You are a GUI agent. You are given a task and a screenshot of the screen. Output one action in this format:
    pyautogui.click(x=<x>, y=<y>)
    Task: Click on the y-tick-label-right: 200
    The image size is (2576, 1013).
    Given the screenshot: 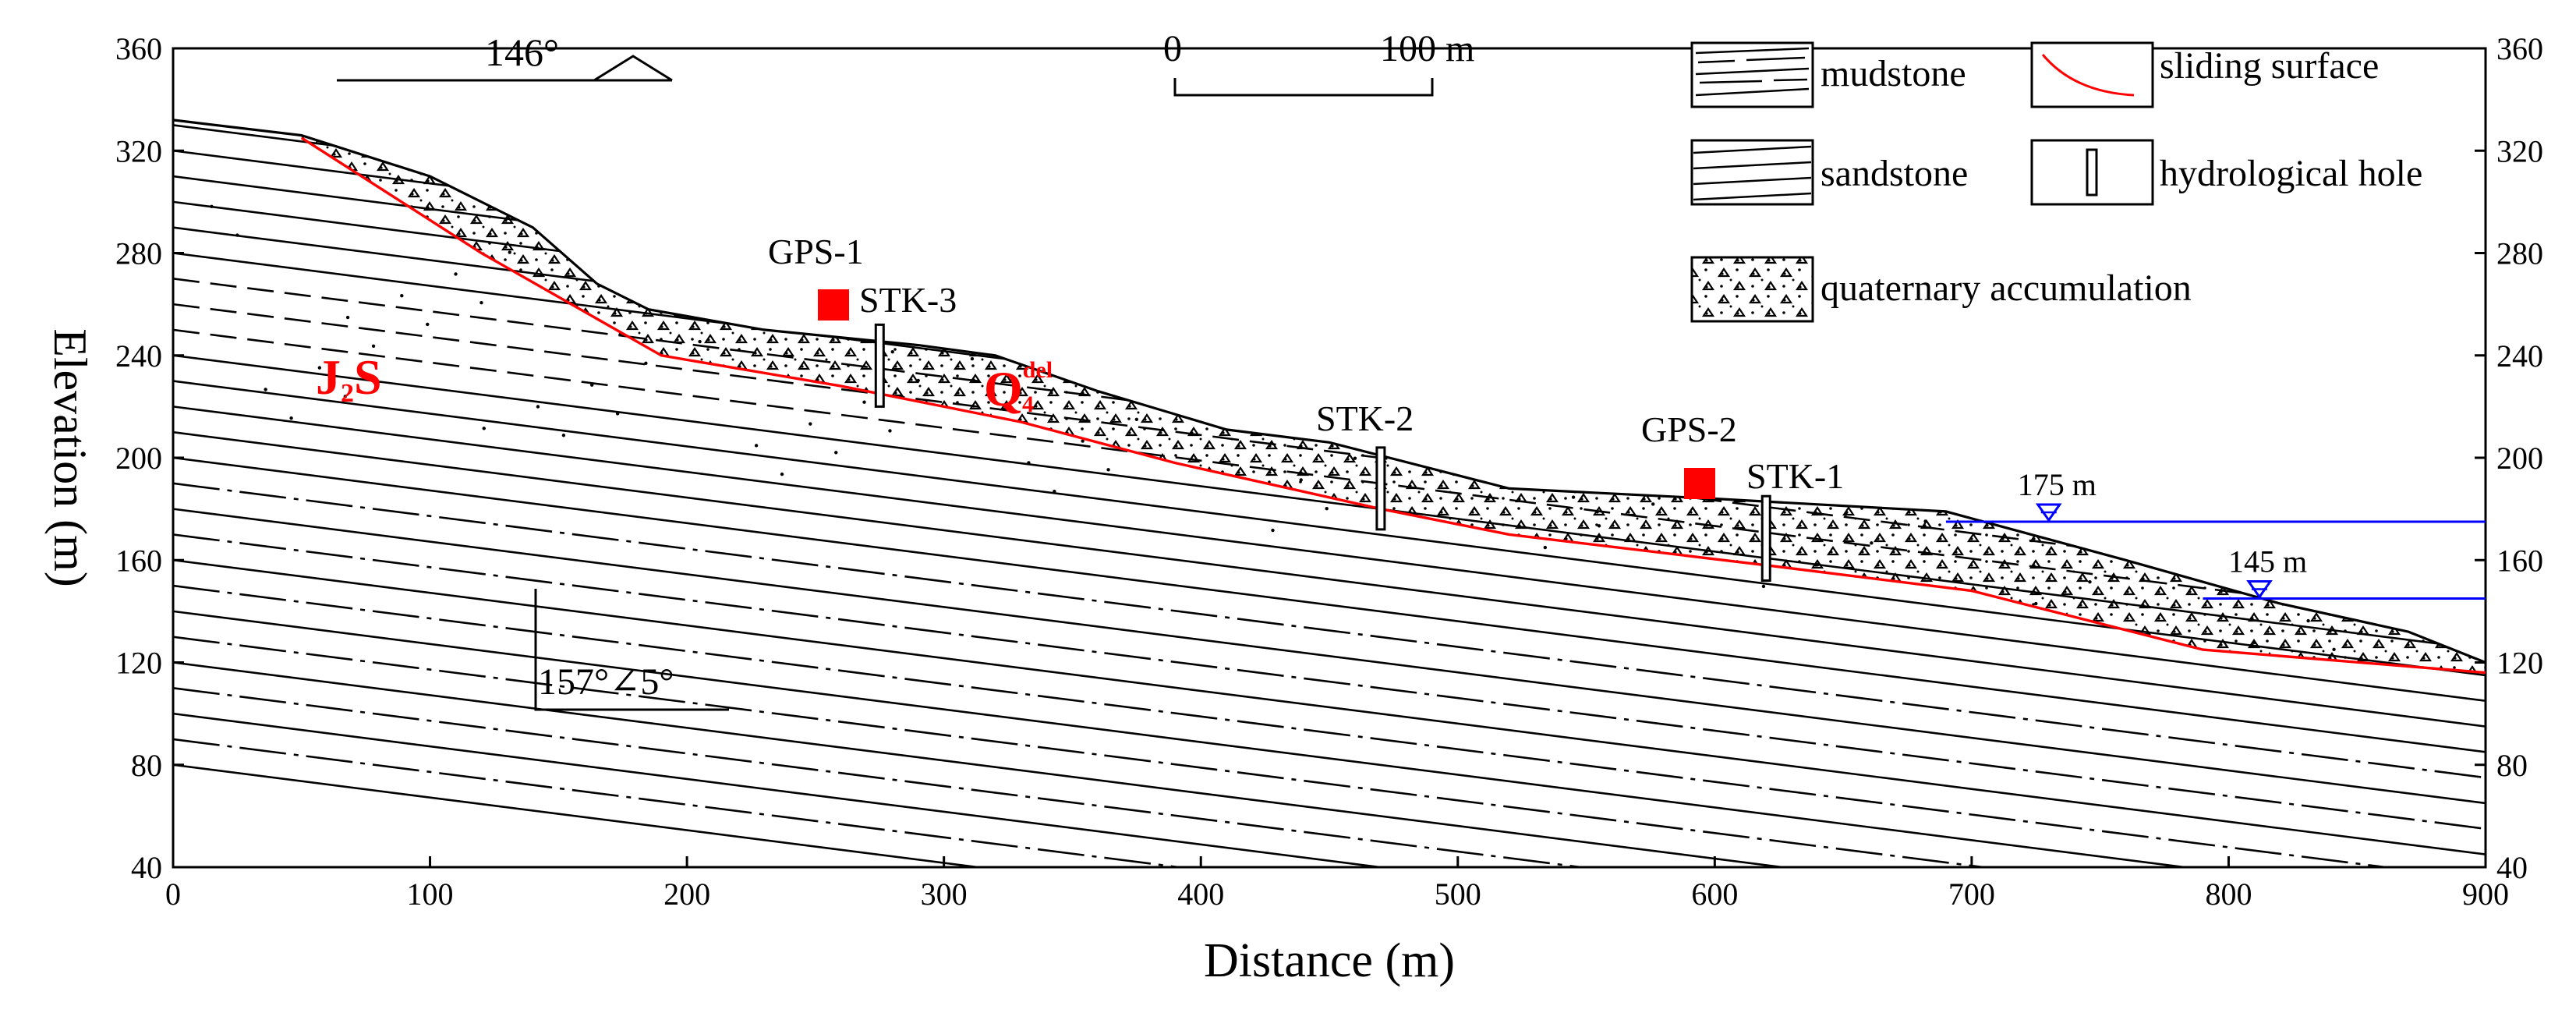 What is the action you would take?
    pyautogui.click(x=2519, y=459)
    